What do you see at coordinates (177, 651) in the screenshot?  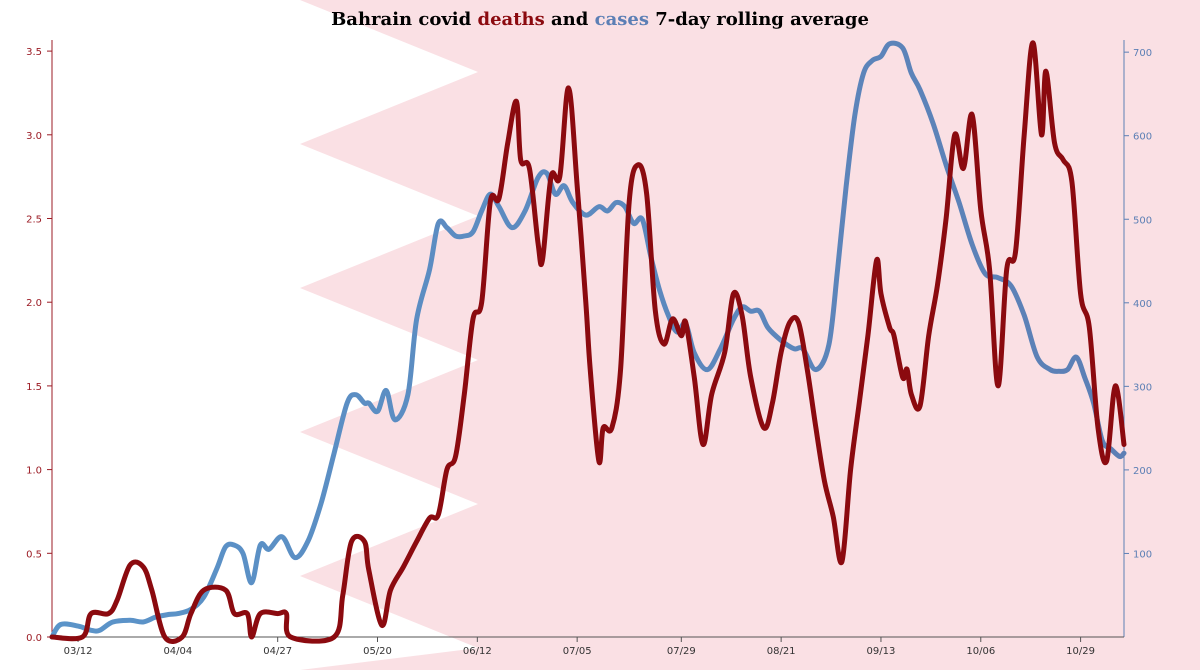 I see `x-tick-label: 04/04` at bounding box center [177, 651].